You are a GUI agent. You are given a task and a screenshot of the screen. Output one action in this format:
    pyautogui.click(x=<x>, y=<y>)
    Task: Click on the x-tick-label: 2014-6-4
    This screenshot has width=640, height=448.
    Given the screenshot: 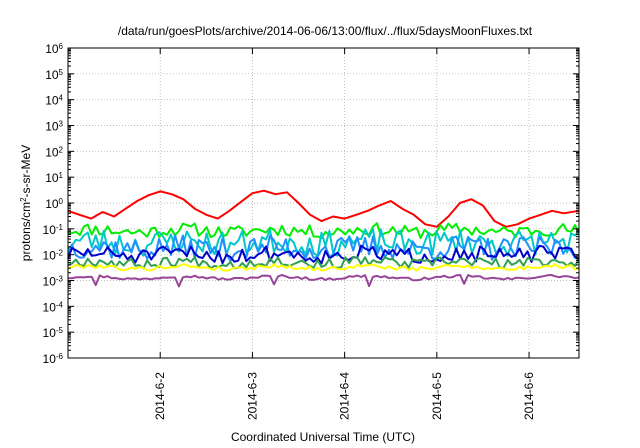 What is the action you would take?
    pyautogui.click(x=345, y=396)
    